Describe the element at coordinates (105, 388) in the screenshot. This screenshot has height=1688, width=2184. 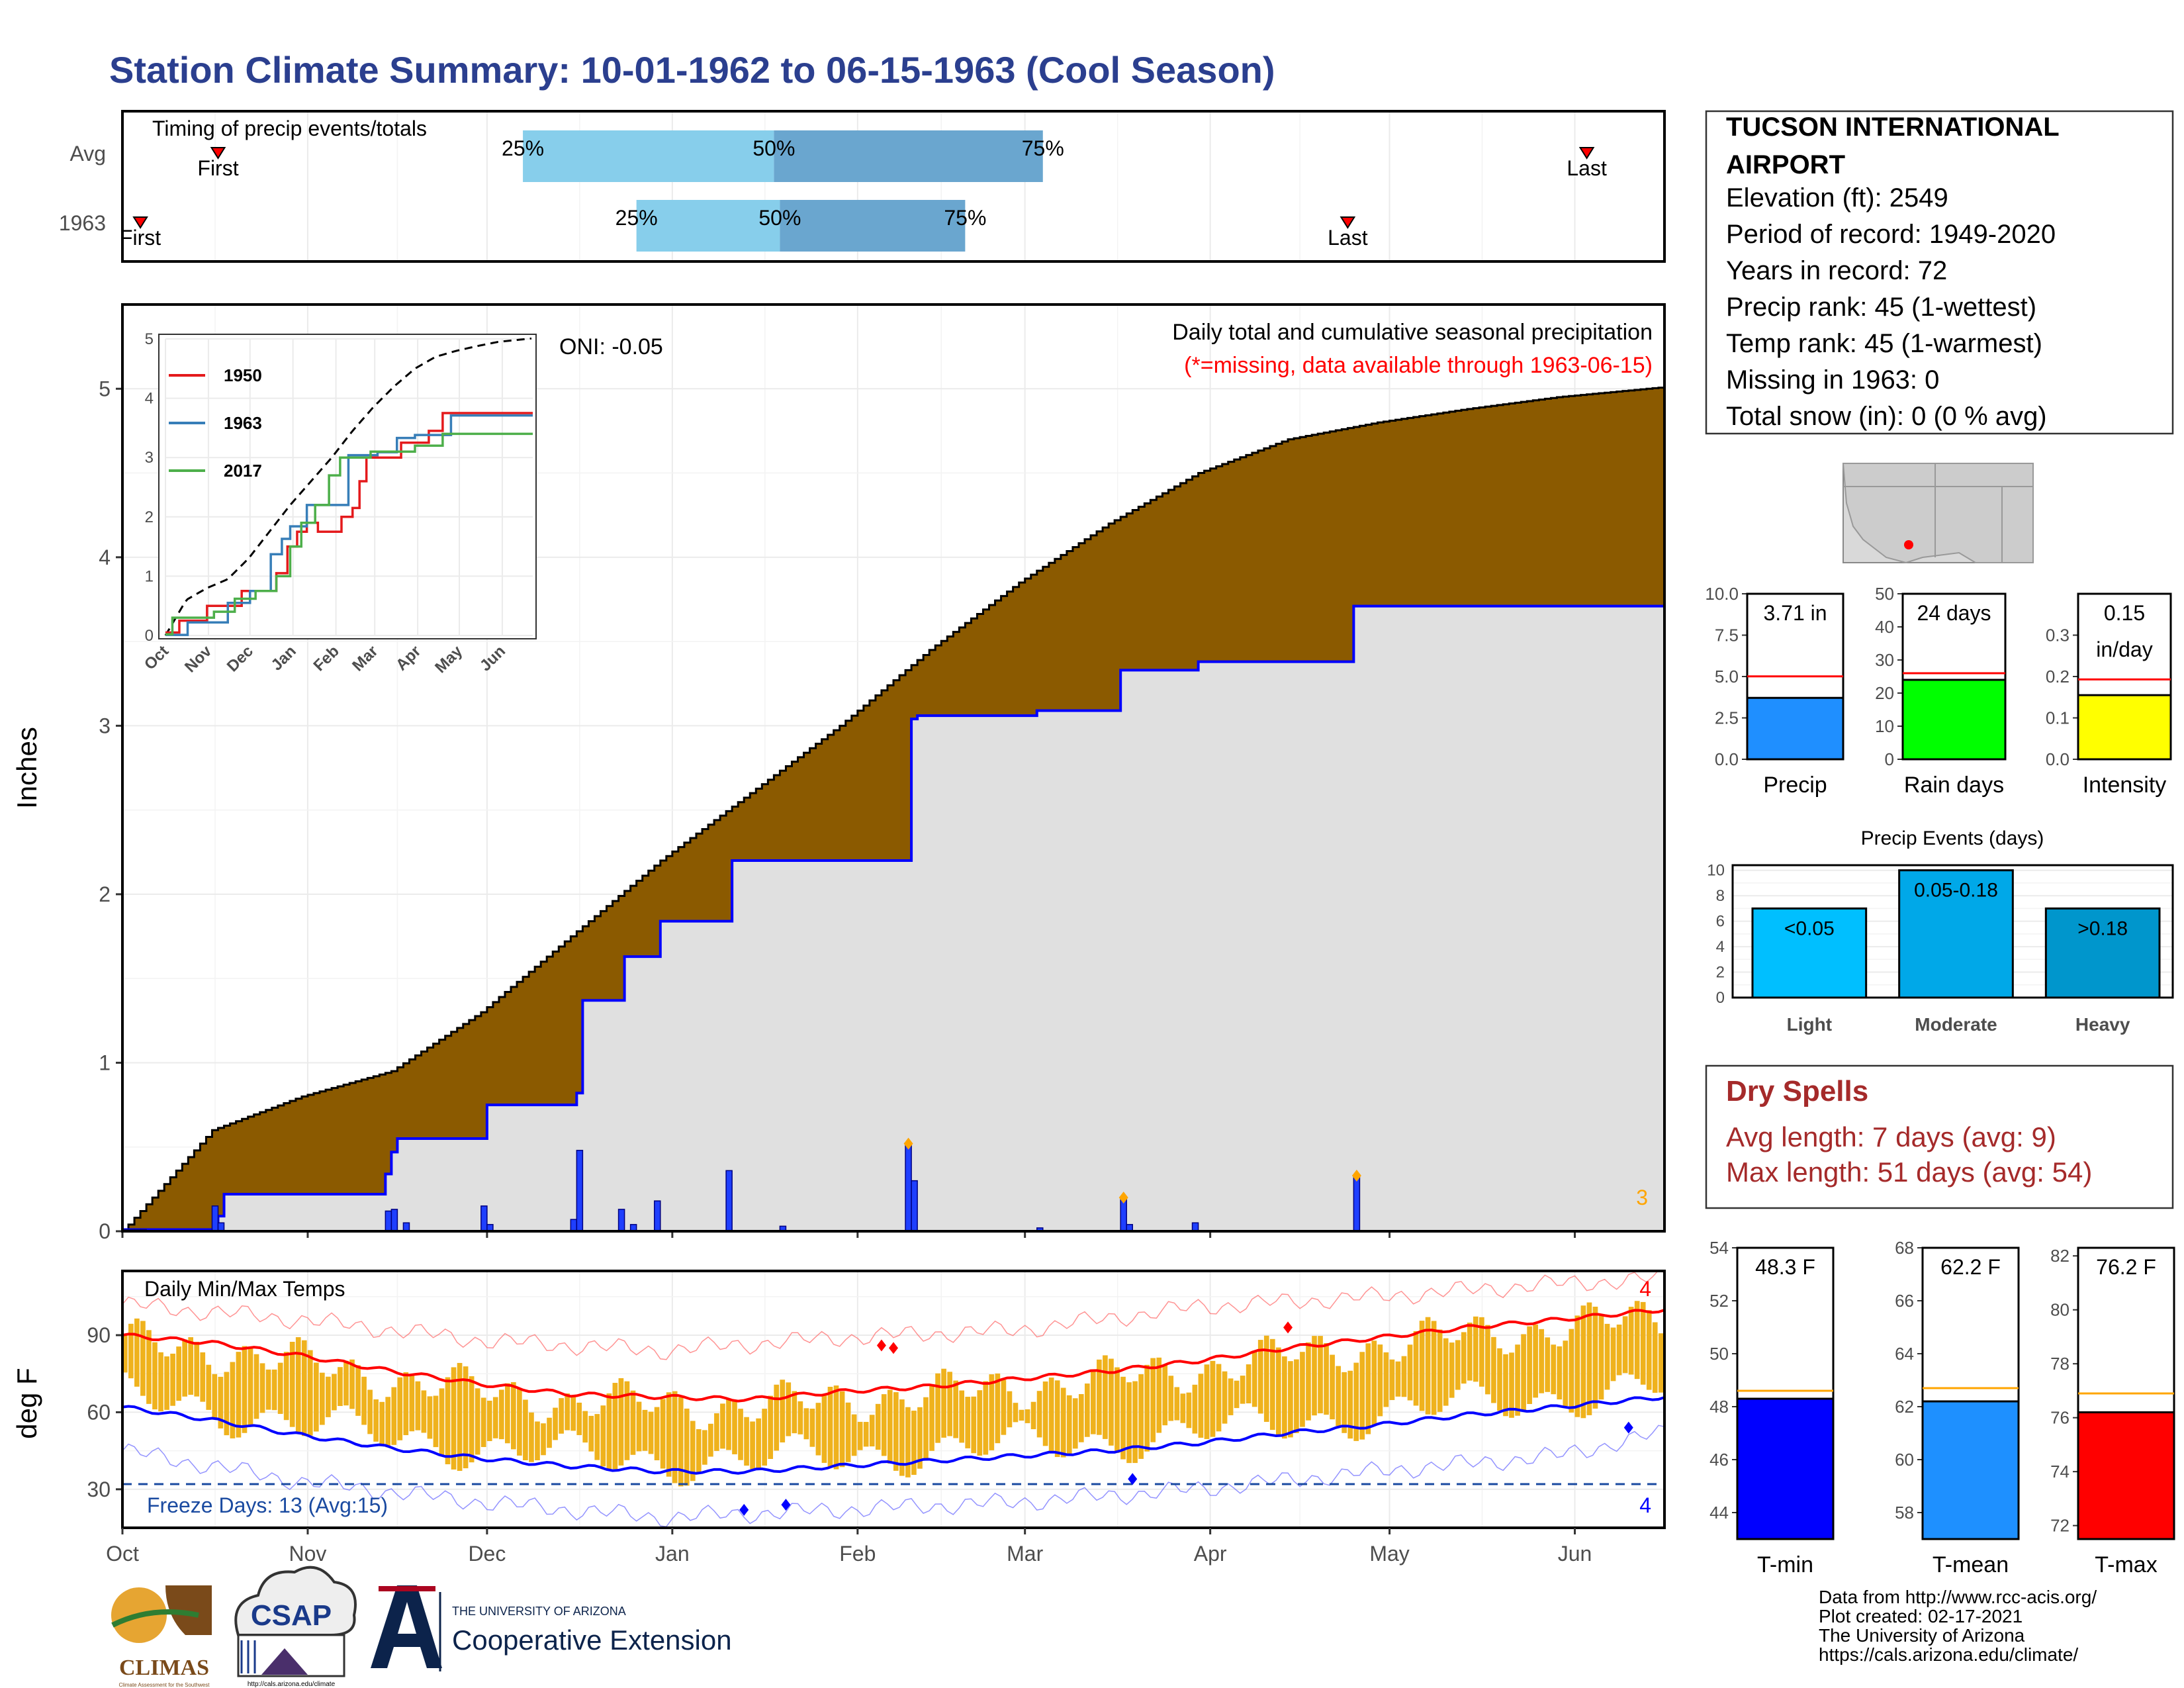
I see `precip-y-tick-label: 5` at that location.